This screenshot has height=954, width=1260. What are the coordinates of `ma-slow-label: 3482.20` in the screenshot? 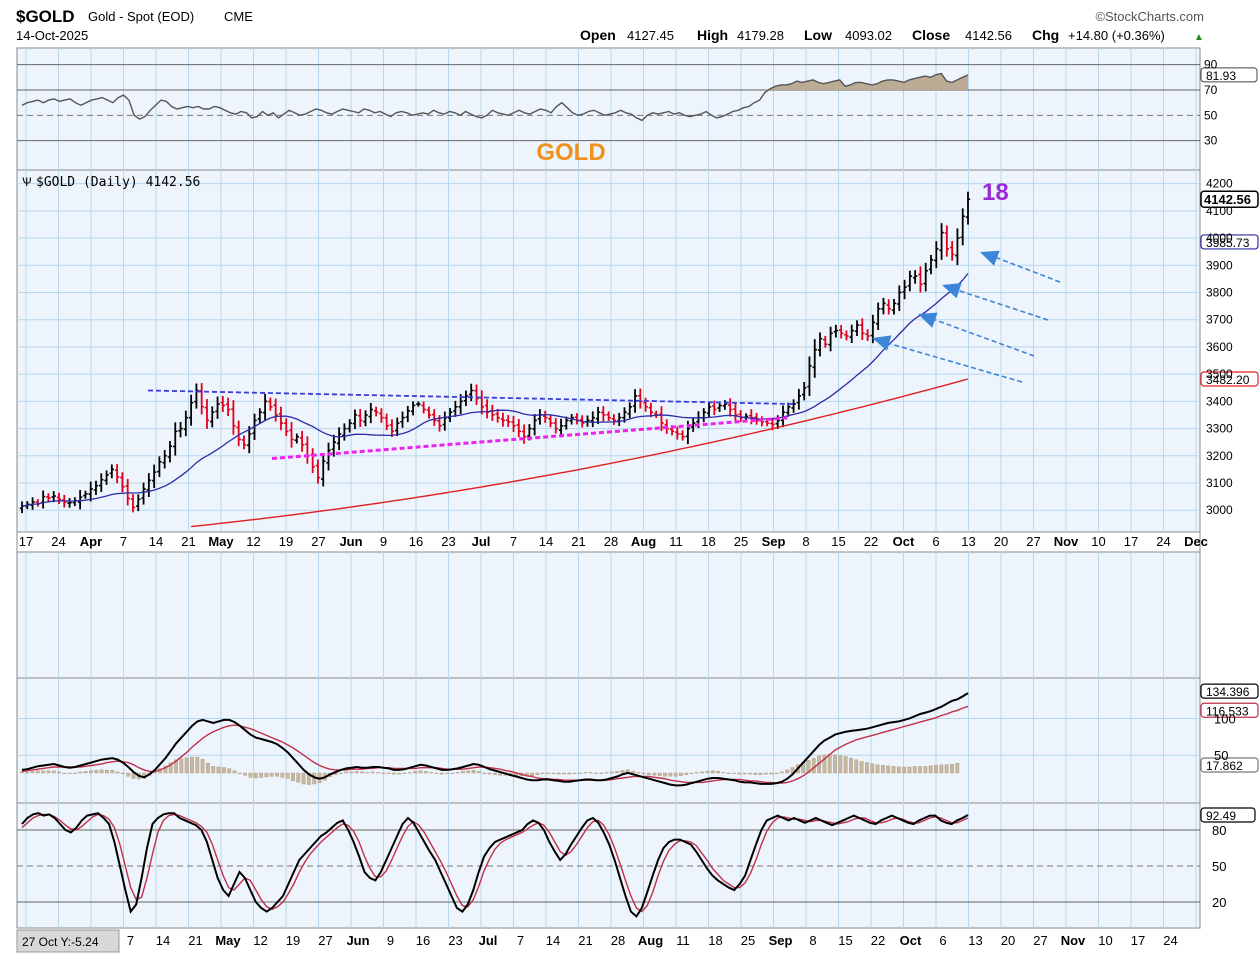 It's located at (1228, 380).